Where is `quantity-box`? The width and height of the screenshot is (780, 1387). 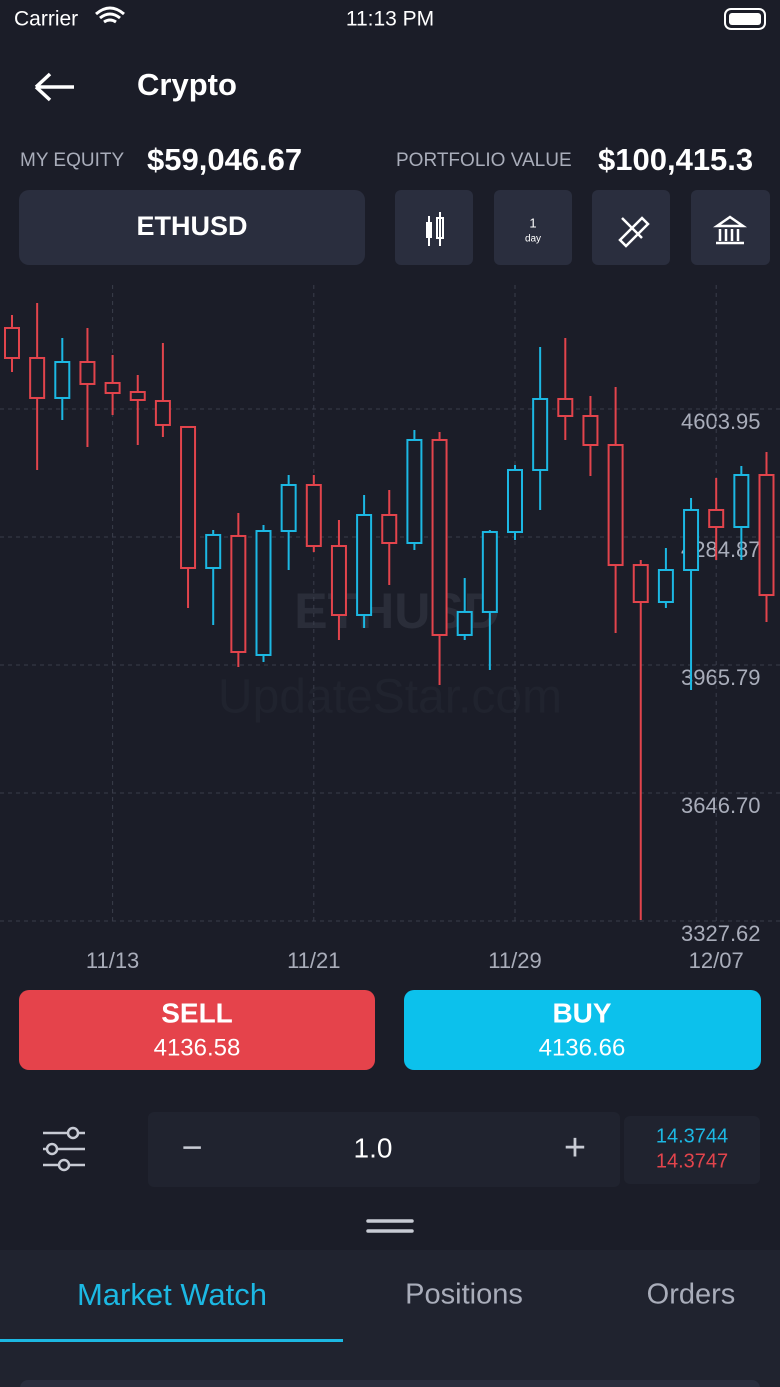 quantity-box is located at coordinates (384, 1149).